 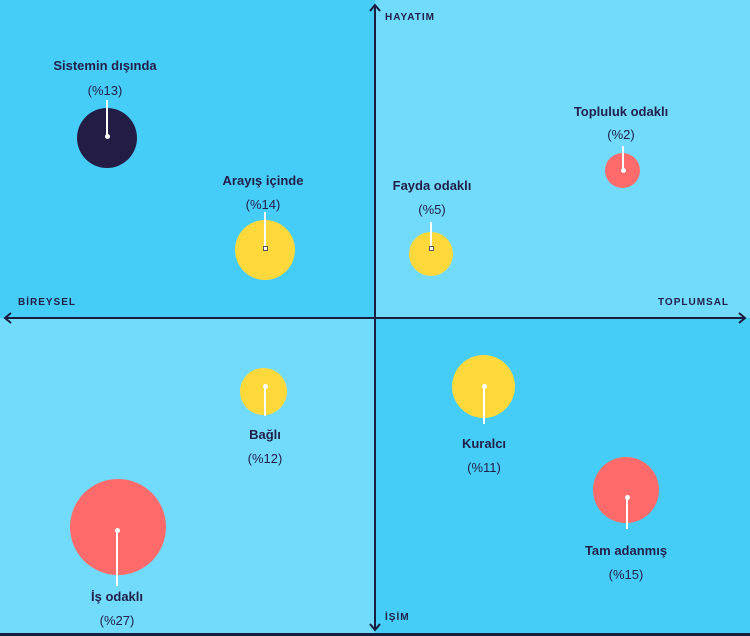 What do you see at coordinates (626, 574) in the screenshot?
I see `segment-percent: (%15)` at bounding box center [626, 574].